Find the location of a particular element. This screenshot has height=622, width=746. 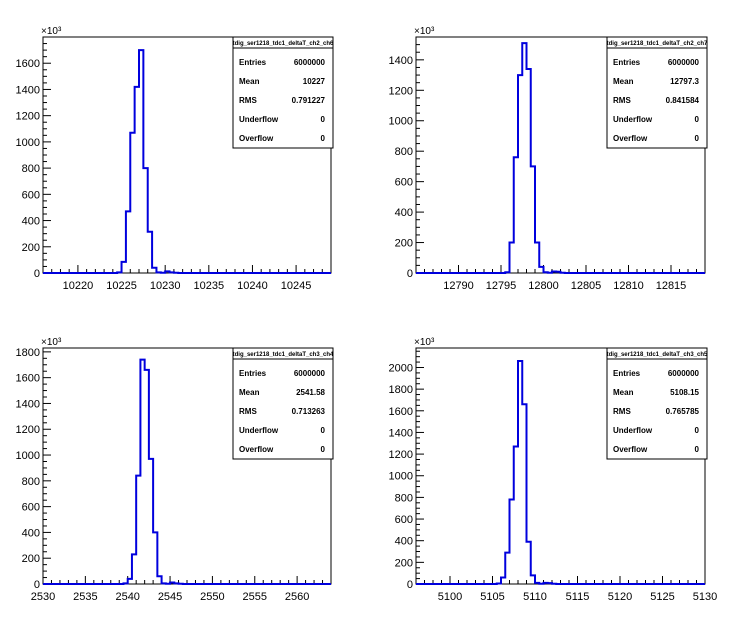

x-tick-label: 10235 is located at coordinates (209, 286).